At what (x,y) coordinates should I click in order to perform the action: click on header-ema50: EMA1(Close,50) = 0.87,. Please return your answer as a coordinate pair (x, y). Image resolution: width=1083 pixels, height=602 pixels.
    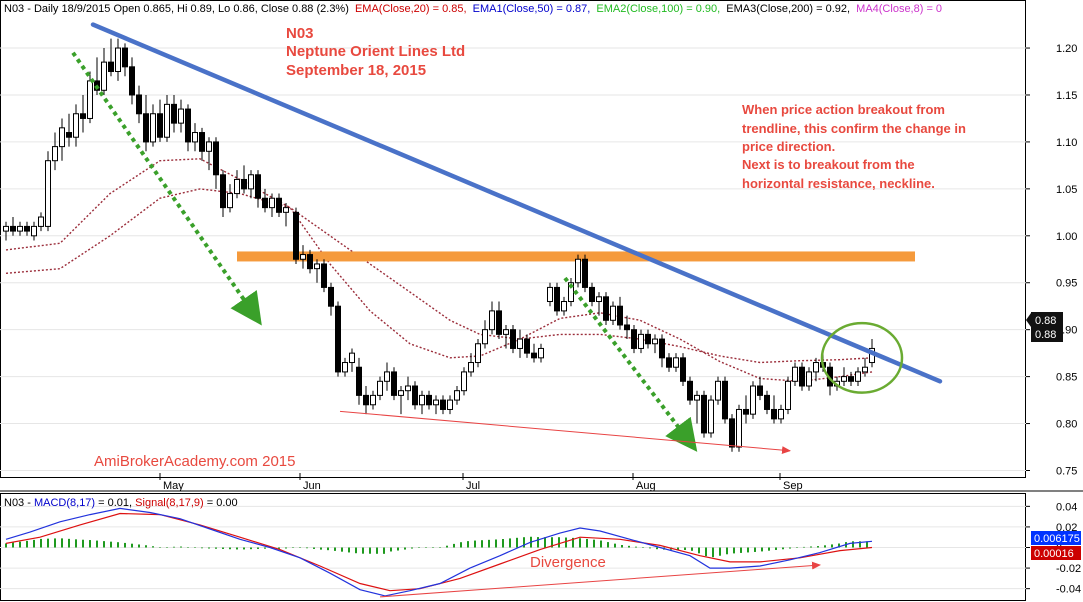
    Looking at the image, I should click on (532, 9).